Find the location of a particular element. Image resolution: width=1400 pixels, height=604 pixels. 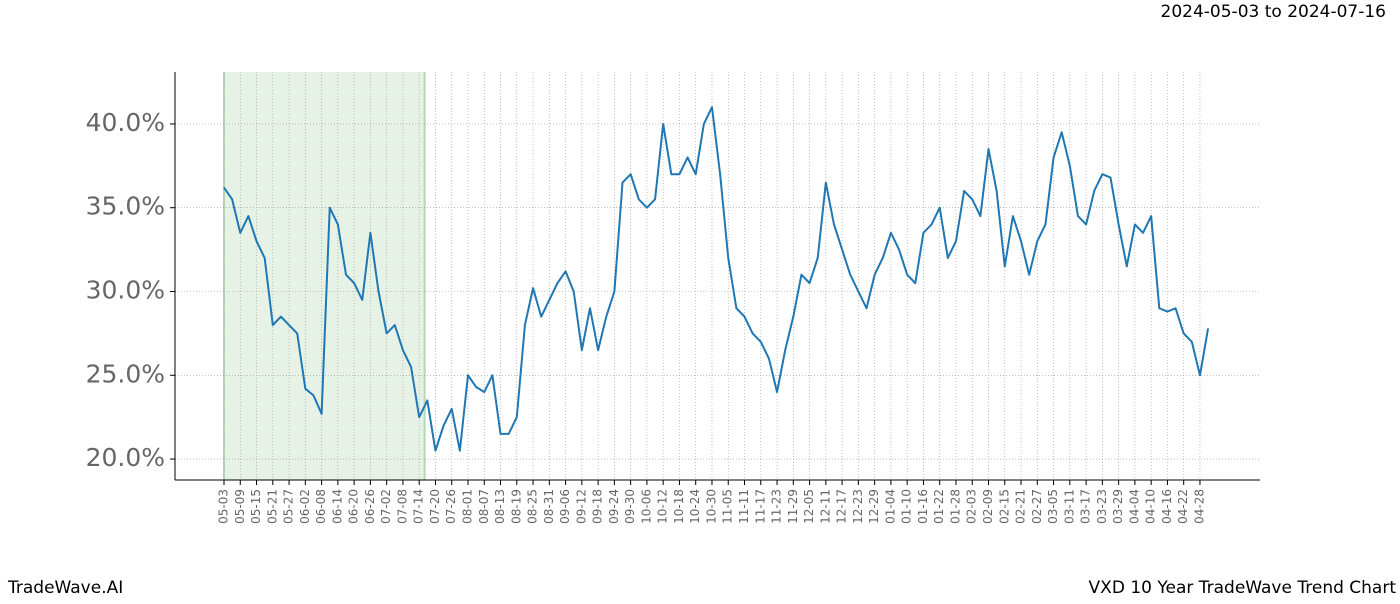

x-tick-label: 12-05 is located at coordinates (809, 506).